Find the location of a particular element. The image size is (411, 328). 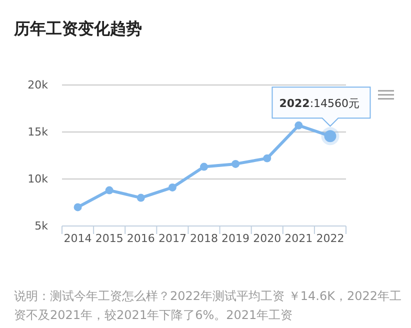

y-tick-label: 15k is located at coordinates (38, 132).